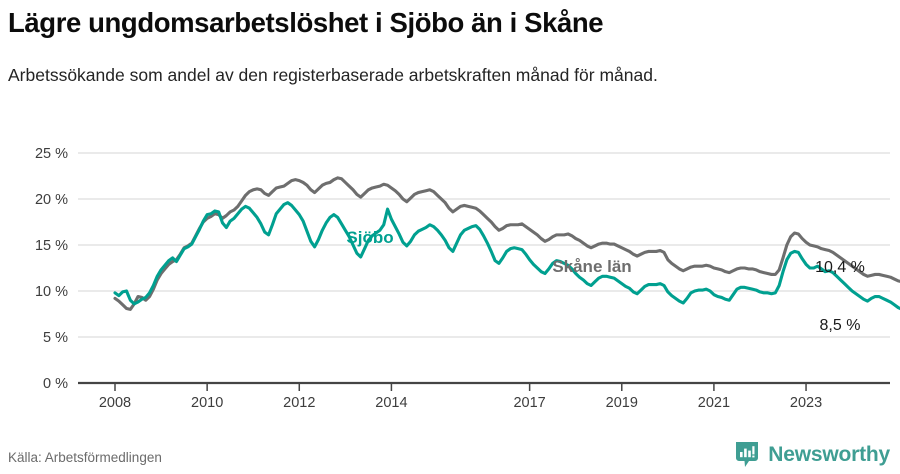 This screenshot has width=900, height=474. I want to click on y-axis-tick-labels: 0 % 5 % 10 % 15 % 20 % 25 %, so click(51, 269).